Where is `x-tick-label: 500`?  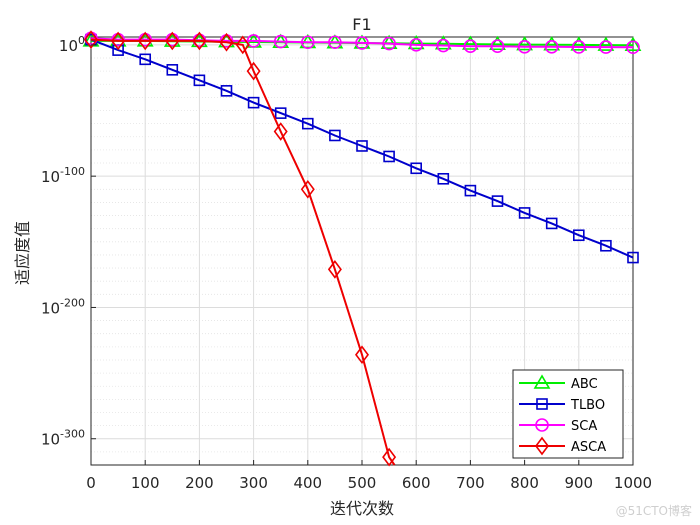
x-tick-label: 500 is located at coordinates (362, 483).